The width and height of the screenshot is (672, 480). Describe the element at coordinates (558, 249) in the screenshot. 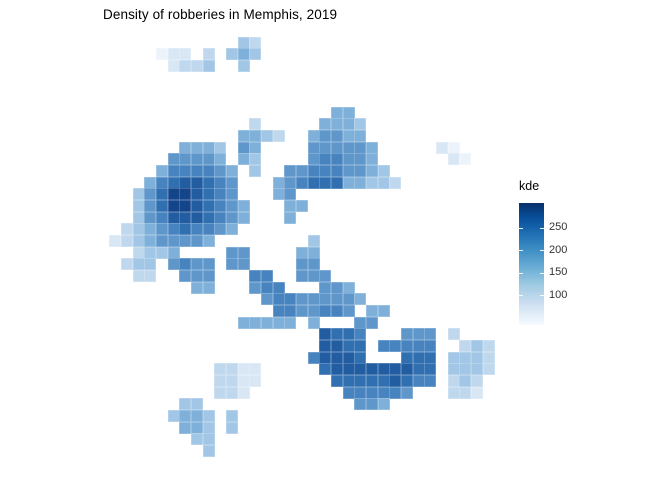

I see `legend-tick-label: 200` at that location.